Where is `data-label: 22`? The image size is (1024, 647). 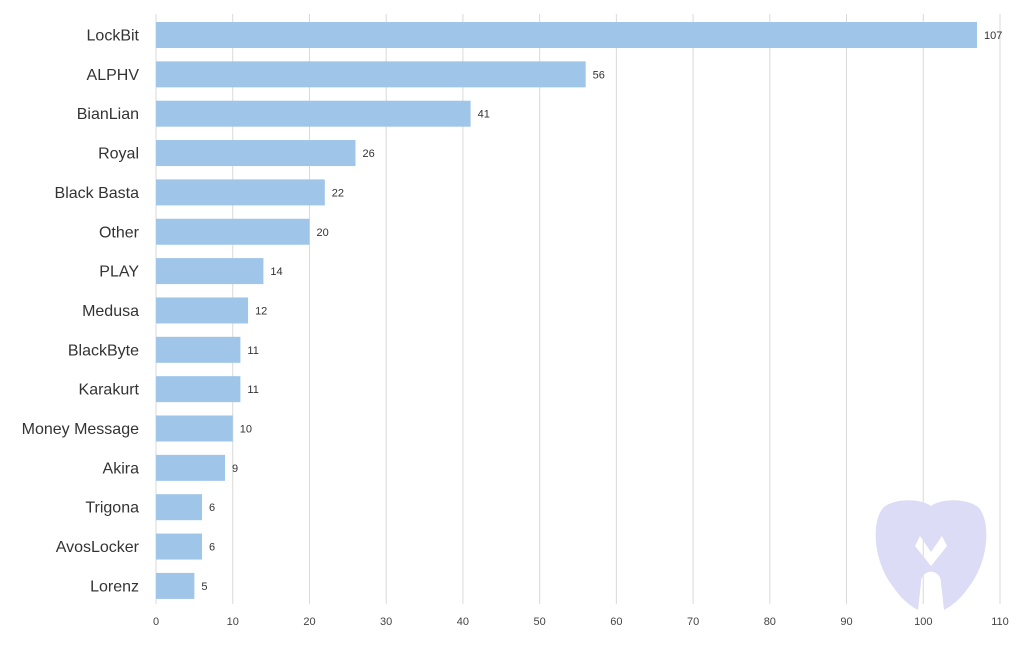 data-label: 22 is located at coordinates (338, 193).